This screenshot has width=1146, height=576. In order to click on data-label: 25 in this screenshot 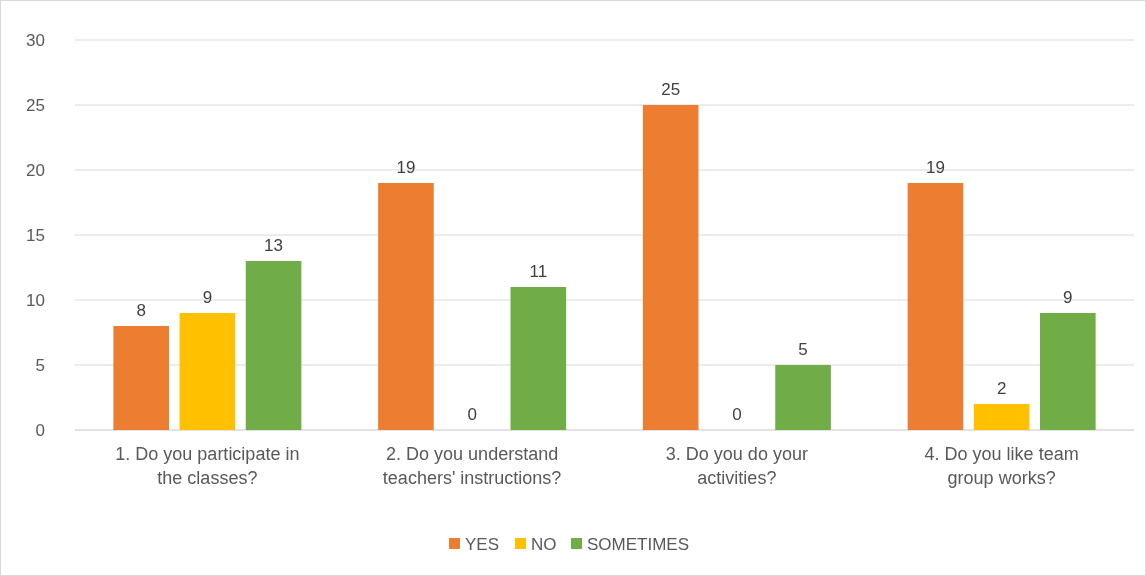, I will do `click(671, 89)`.